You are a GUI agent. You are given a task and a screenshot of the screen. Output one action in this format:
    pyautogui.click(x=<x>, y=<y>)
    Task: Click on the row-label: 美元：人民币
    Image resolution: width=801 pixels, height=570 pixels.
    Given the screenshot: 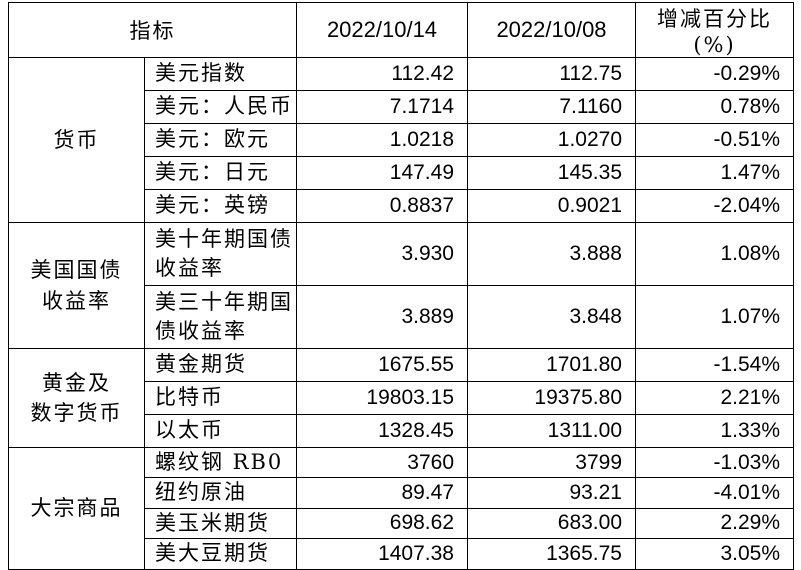 What is the action you would take?
    pyautogui.click(x=220, y=107)
    